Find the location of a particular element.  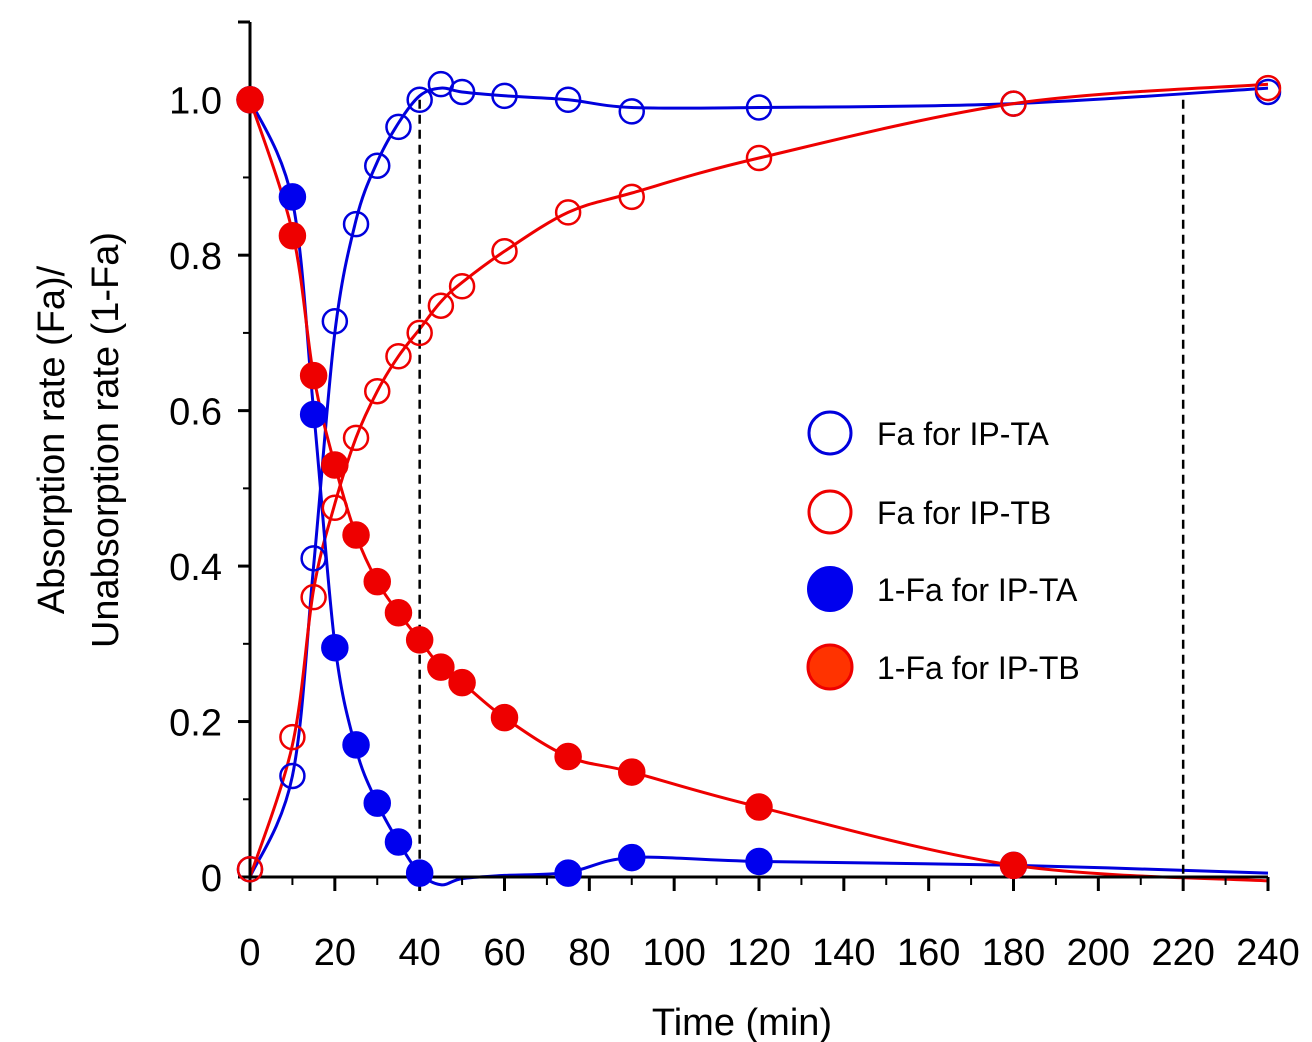

x-tick-label: 100 is located at coordinates (673, 953).